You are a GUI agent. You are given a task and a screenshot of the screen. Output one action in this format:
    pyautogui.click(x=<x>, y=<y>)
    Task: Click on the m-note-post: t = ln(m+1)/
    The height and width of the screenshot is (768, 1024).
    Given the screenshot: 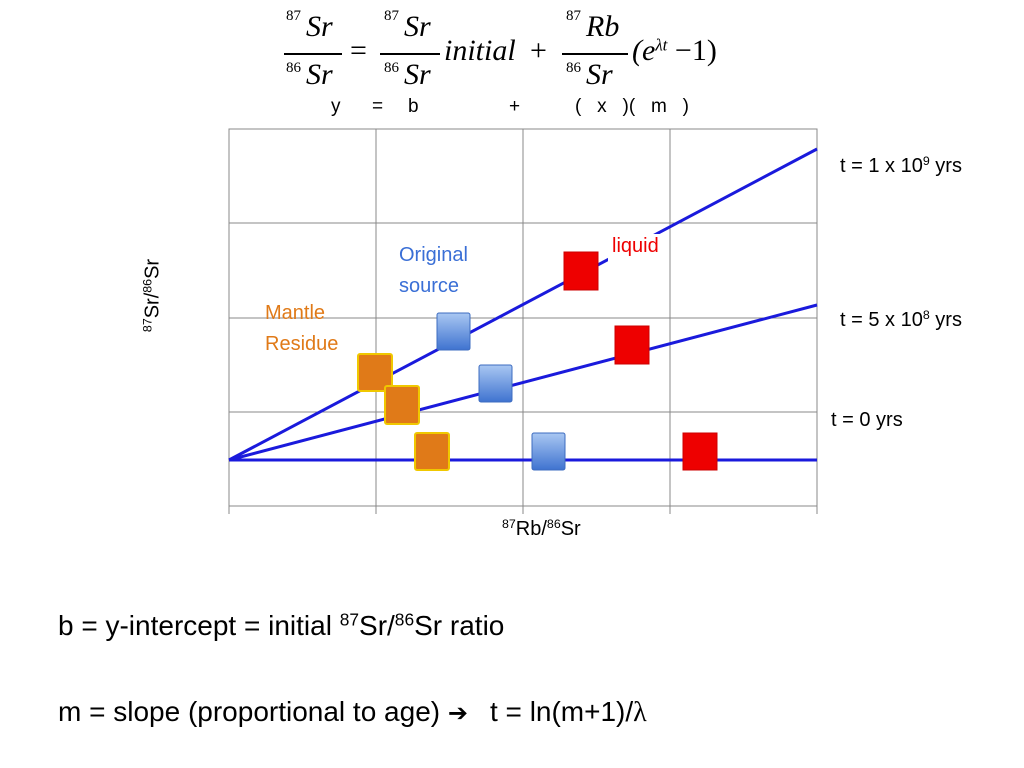 What is the action you would take?
    pyautogui.click(x=562, y=711)
    